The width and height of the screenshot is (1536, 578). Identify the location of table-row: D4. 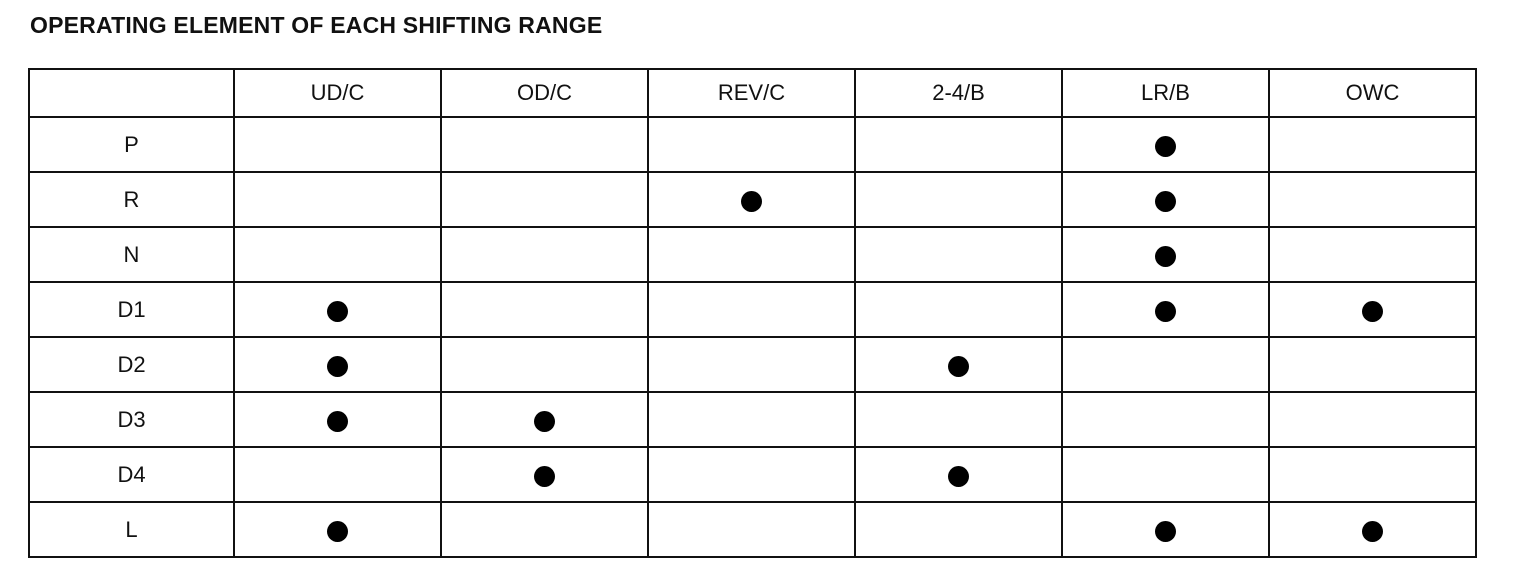
(752, 474).